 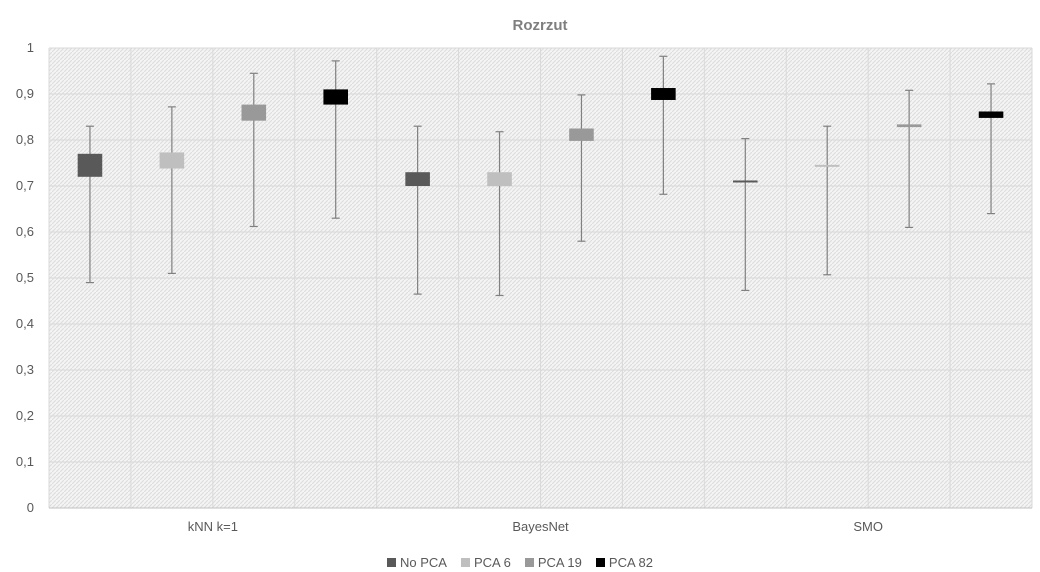 What do you see at coordinates (25, 93) in the screenshot?
I see `y-tick-label: 0,9` at bounding box center [25, 93].